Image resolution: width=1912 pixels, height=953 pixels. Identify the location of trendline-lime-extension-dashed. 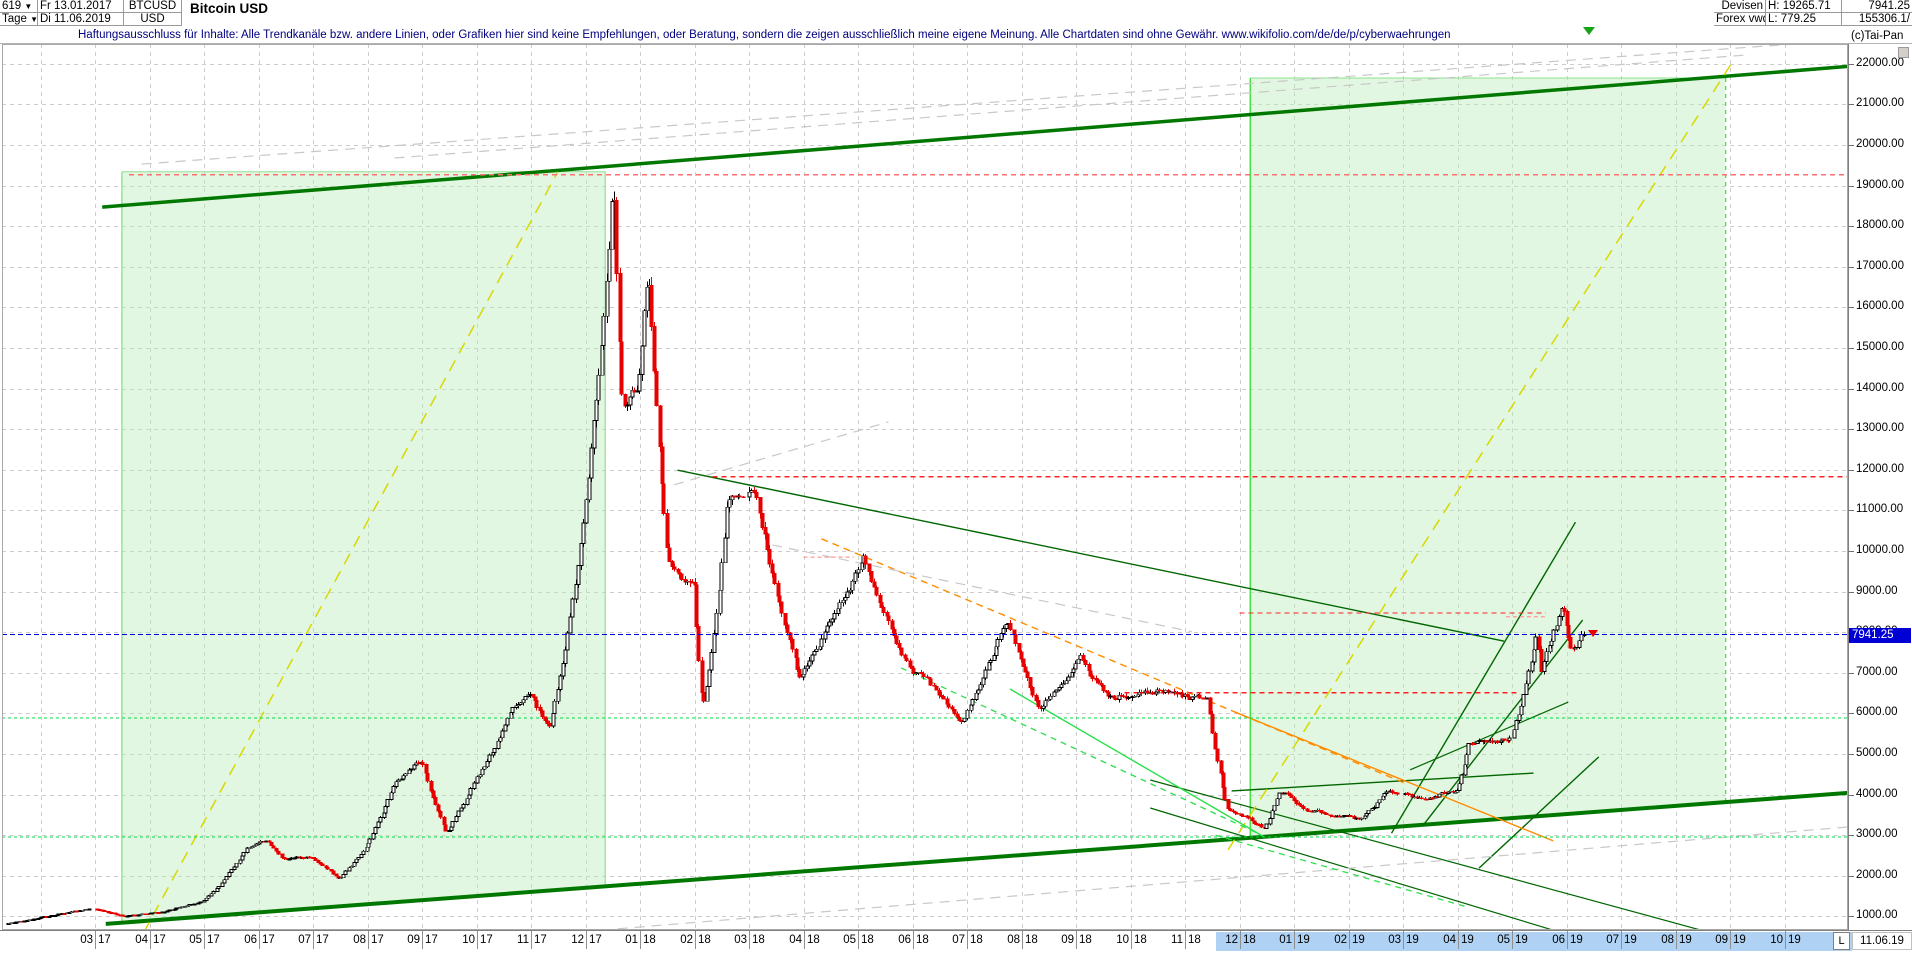
(1340, 870).